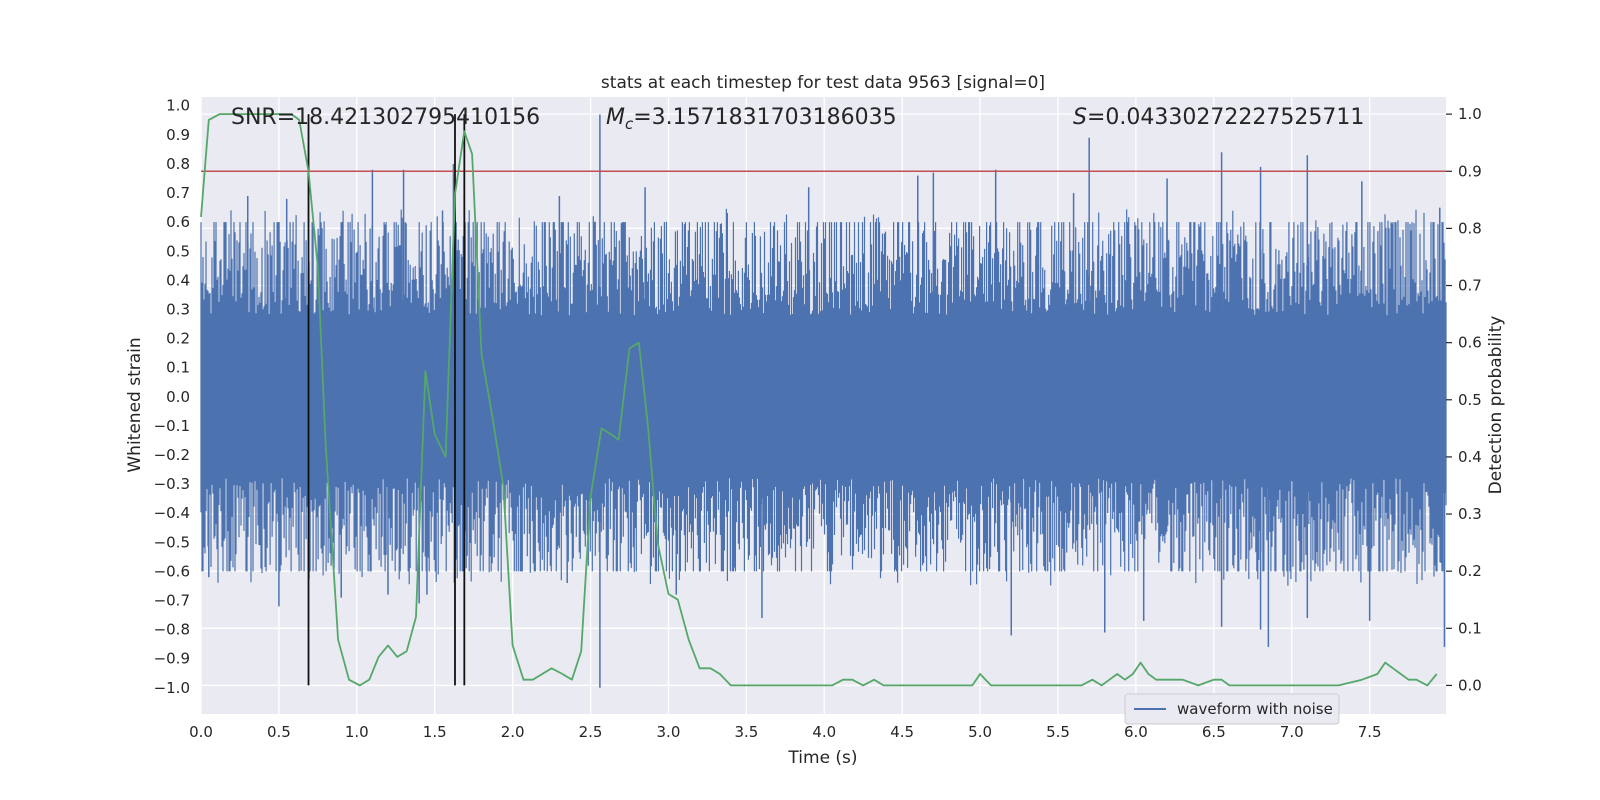 This screenshot has height=800, width=1600. What do you see at coordinates (980, 732) in the screenshot?
I see `x-tick-label: 5.0` at bounding box center [980, 732].